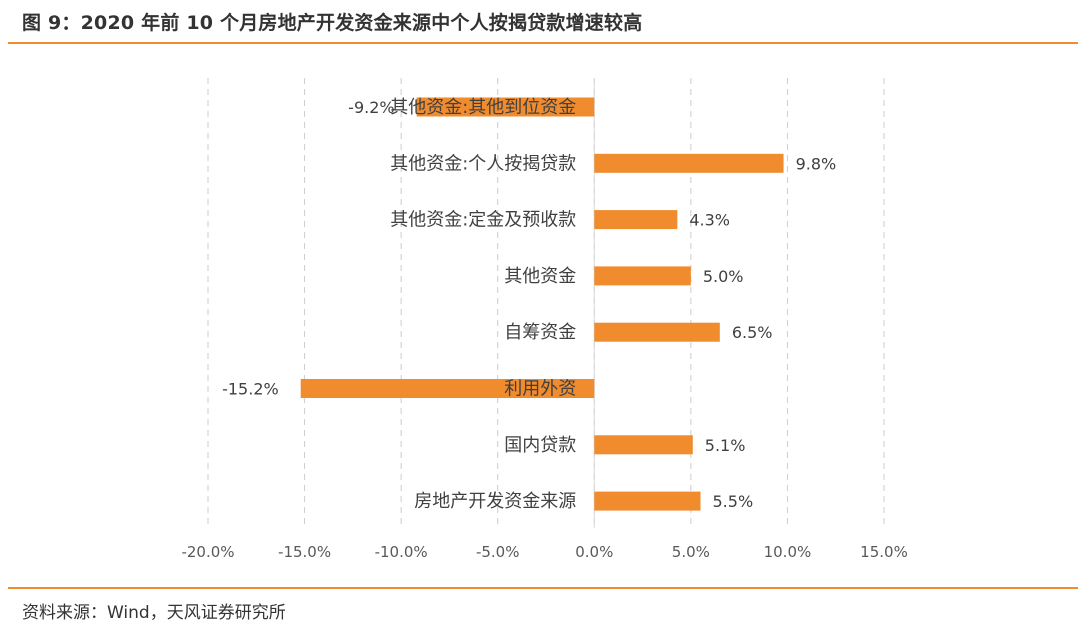  Describe the element at coordinates (498, 552) in the screenshot. I see `x-tick-label: -5.0%` at that location.